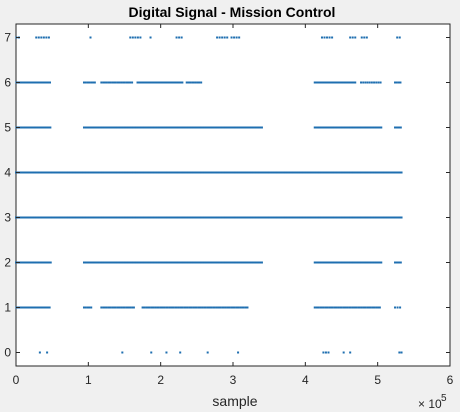  What do you see at coordinates (160, 380) in the screenshot?
I see `x-tick-label: 2` at bounding box center [160, 380].